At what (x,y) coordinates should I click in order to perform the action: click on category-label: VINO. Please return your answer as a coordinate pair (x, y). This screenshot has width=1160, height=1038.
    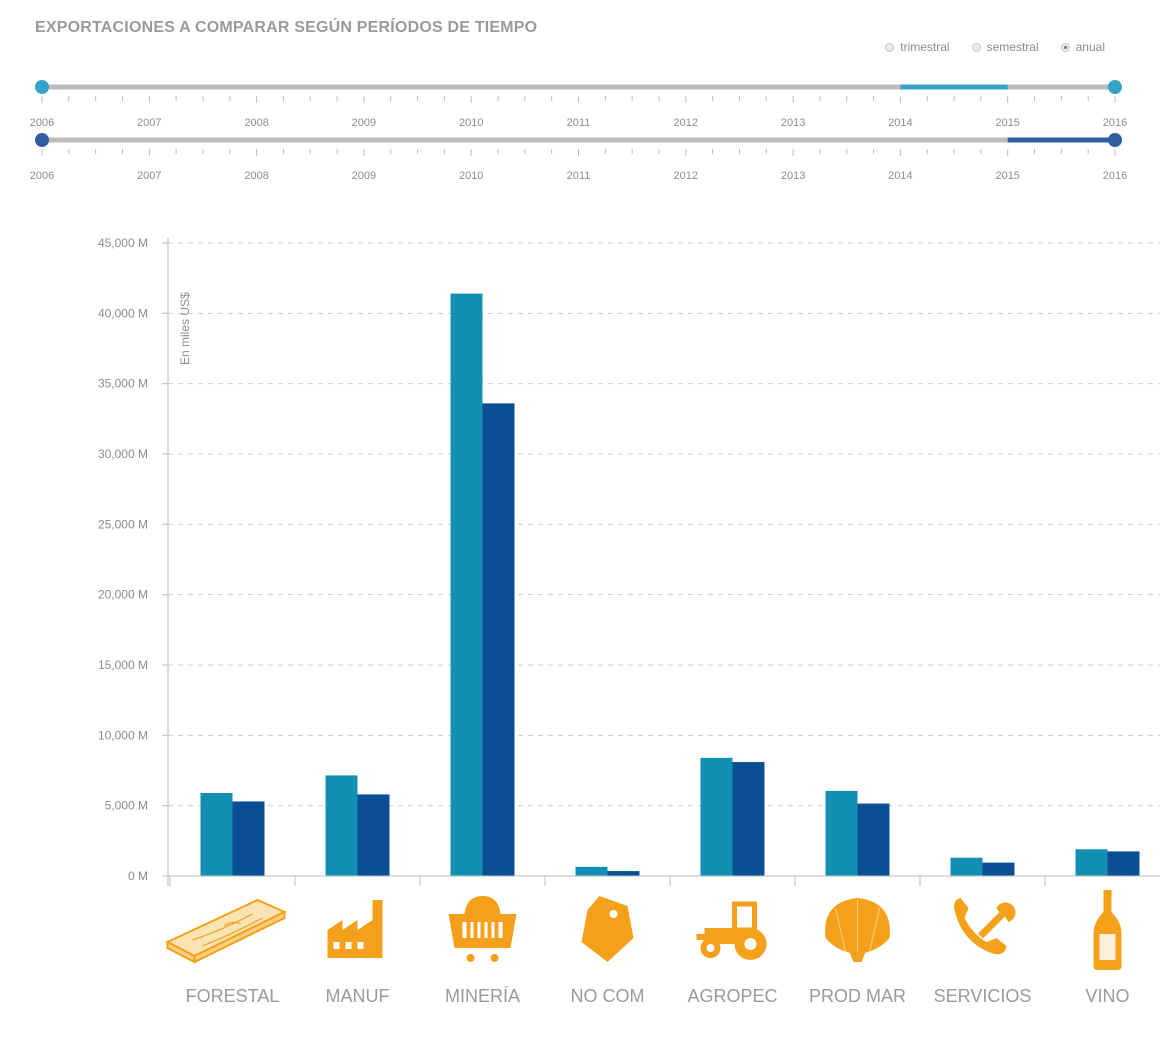
    Looking at the image, I should click on (1107, 996).